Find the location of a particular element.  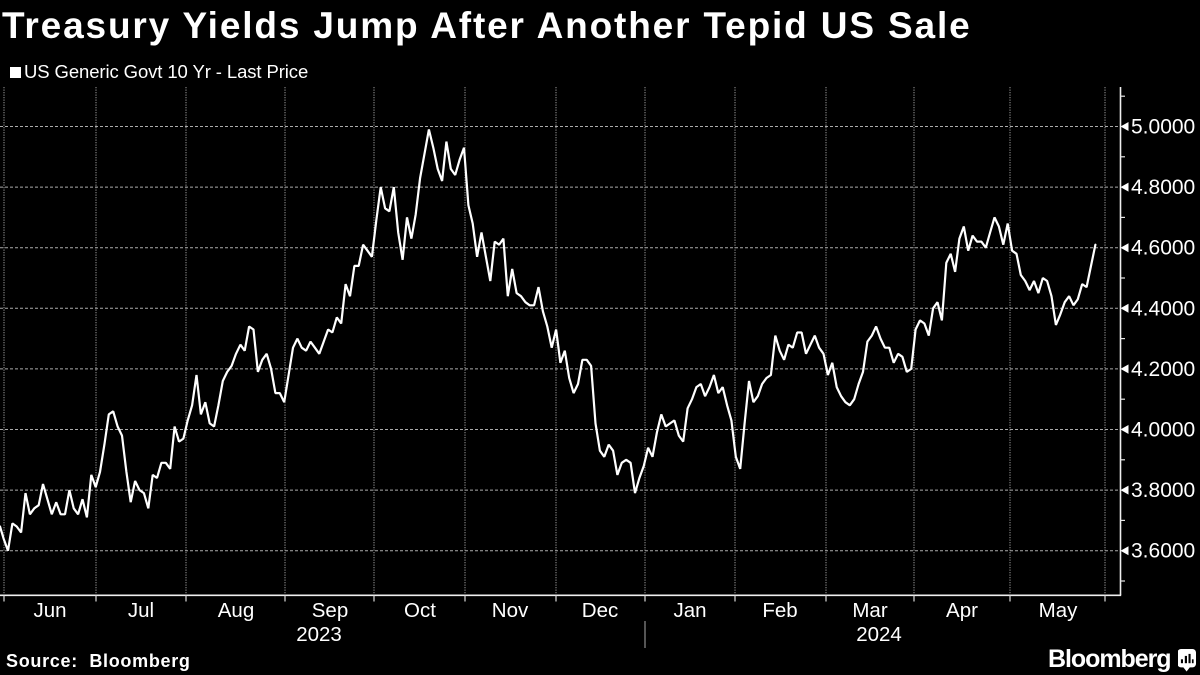

svg-text: 4.4000 is located at coordinates (1163, 308).